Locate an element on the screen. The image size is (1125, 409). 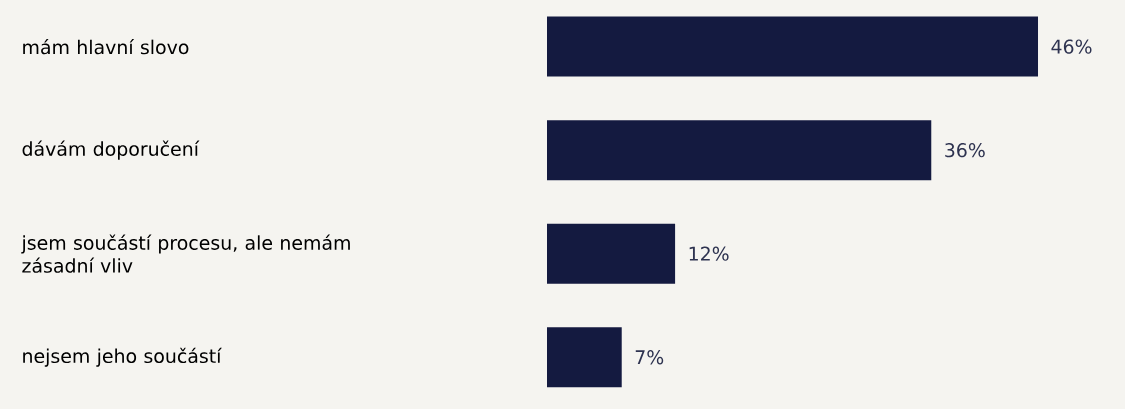
y-tick-label: mám hlavní slovo is located at coordinates (106, 46).